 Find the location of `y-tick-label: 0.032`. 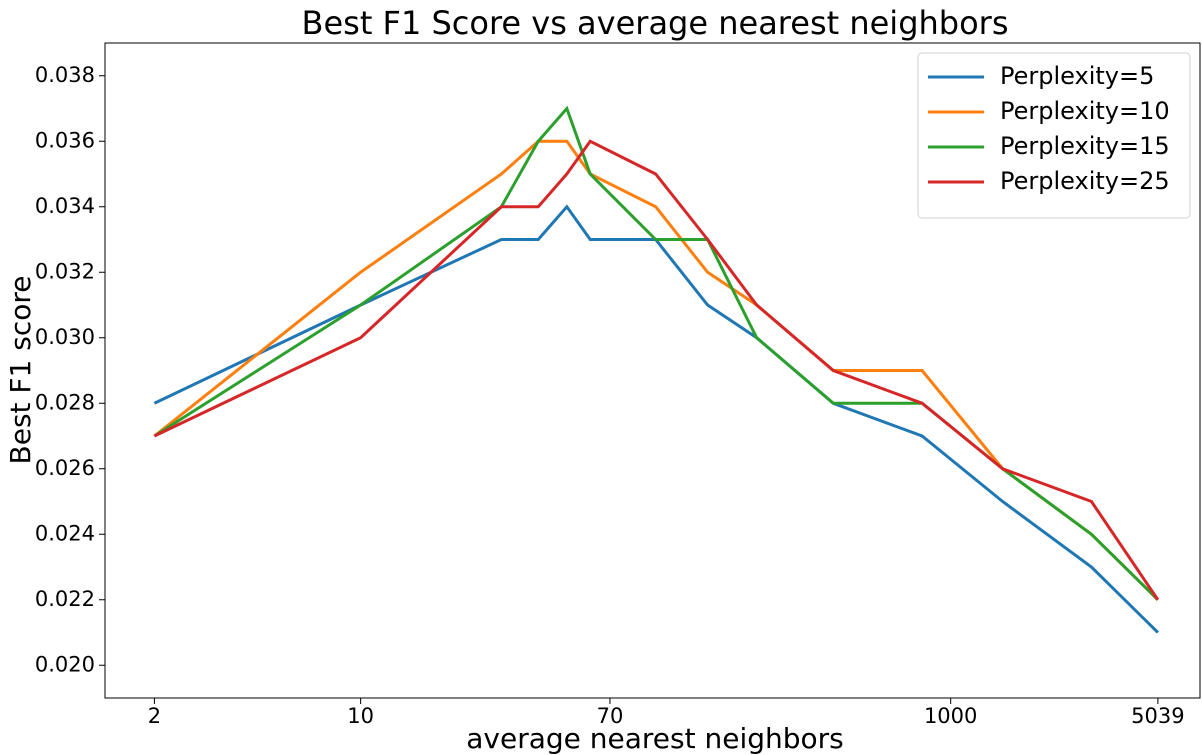

y-tick-label: 0.032 is located at coordinates (65, 271).